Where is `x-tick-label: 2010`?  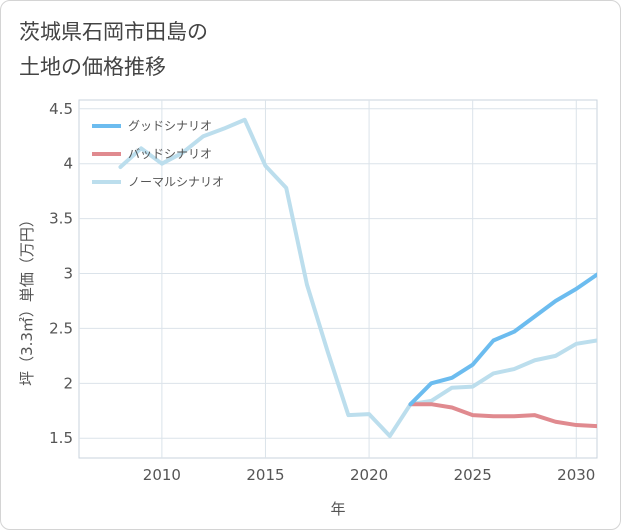
x-tick-label: 2010 is located at coordinates (162, 475).